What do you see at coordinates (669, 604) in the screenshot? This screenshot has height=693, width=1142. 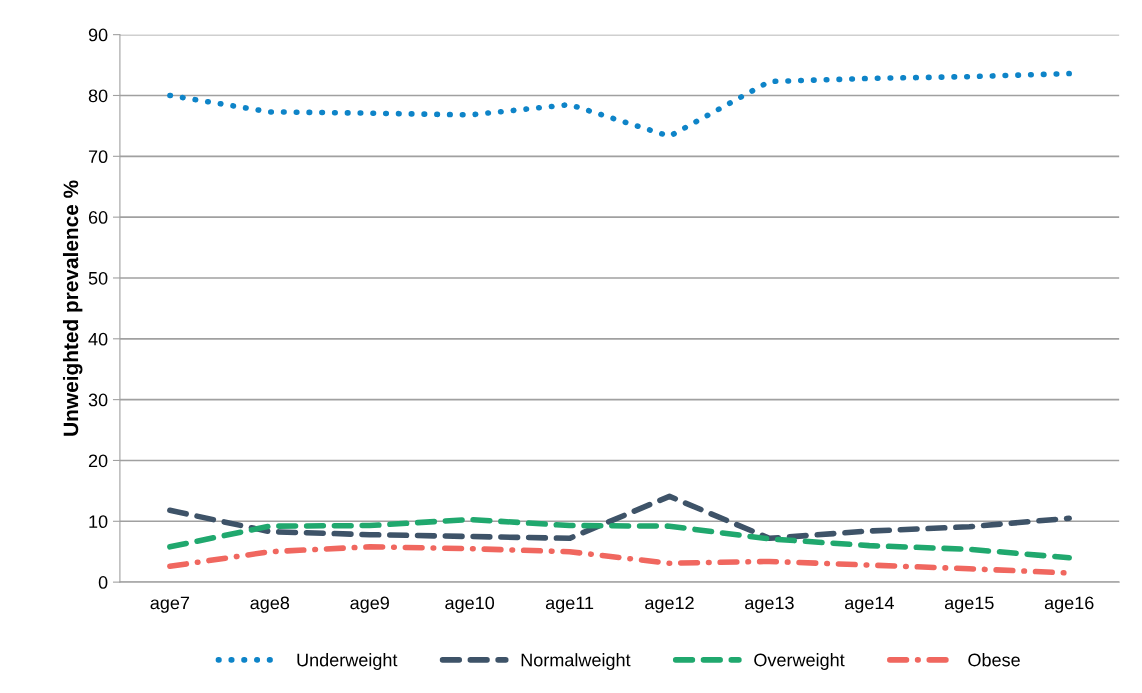 I see `x-tick-label: age12` at bounding box center [669, 604].